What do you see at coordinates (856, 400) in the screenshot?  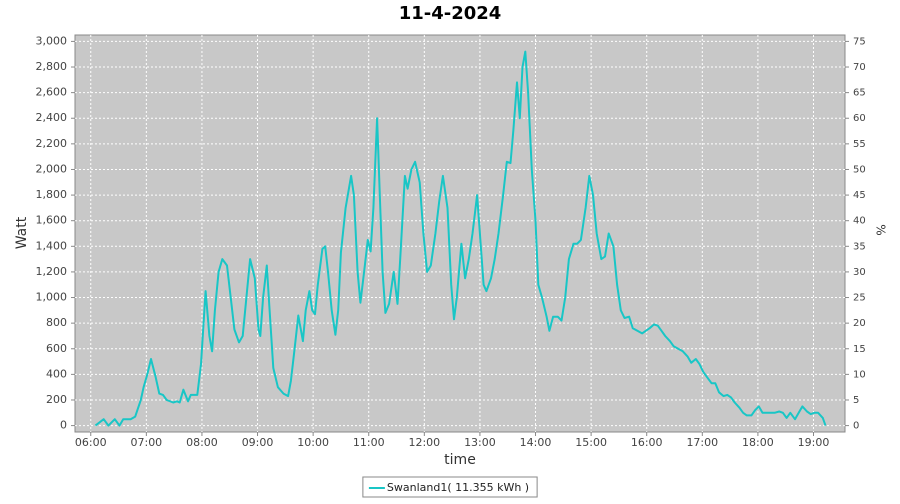 I see `y2-tick-label: 5` at bounding box center [856, 400].